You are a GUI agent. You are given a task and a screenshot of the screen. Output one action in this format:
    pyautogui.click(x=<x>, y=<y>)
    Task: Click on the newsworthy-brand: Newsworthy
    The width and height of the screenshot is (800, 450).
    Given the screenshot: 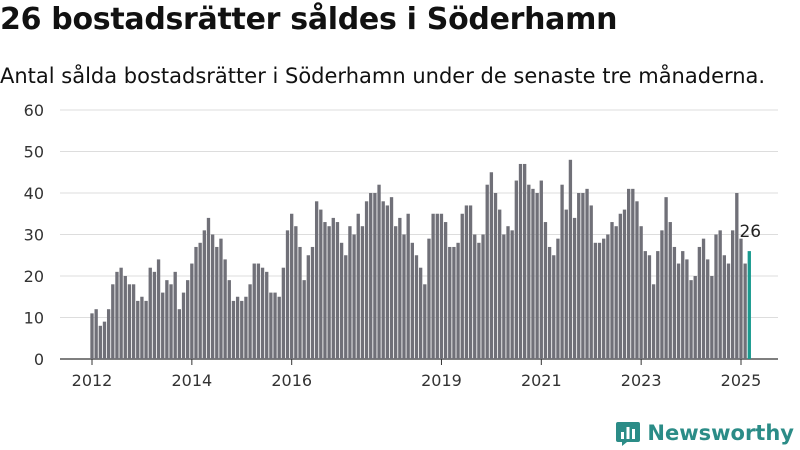 What is the action you would take?
    pyautogui.click(x=704, y=433)
    